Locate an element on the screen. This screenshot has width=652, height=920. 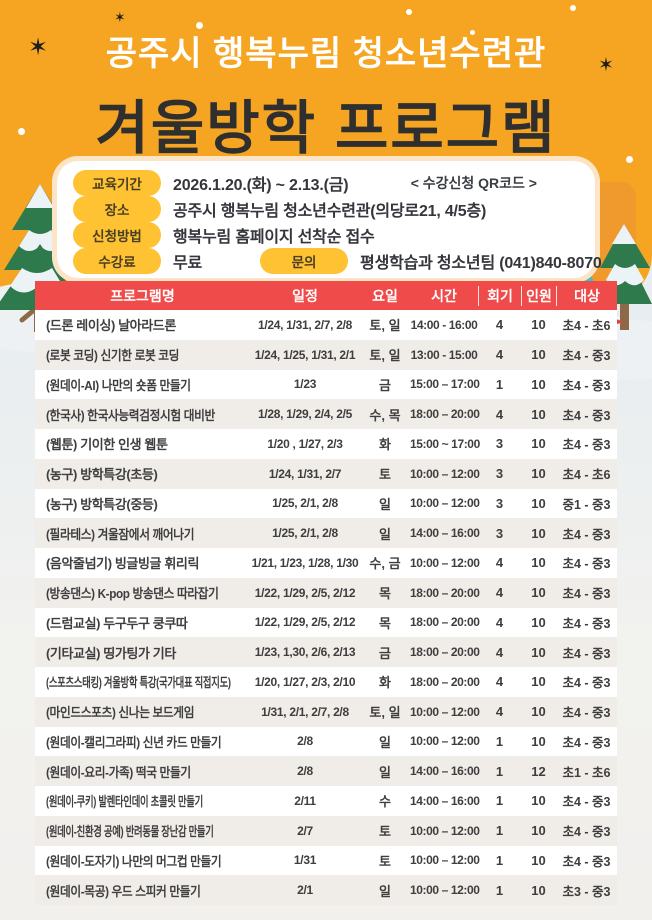
cell-time: 15:00 ~ 17:00 is located at coordinates (445, 443).